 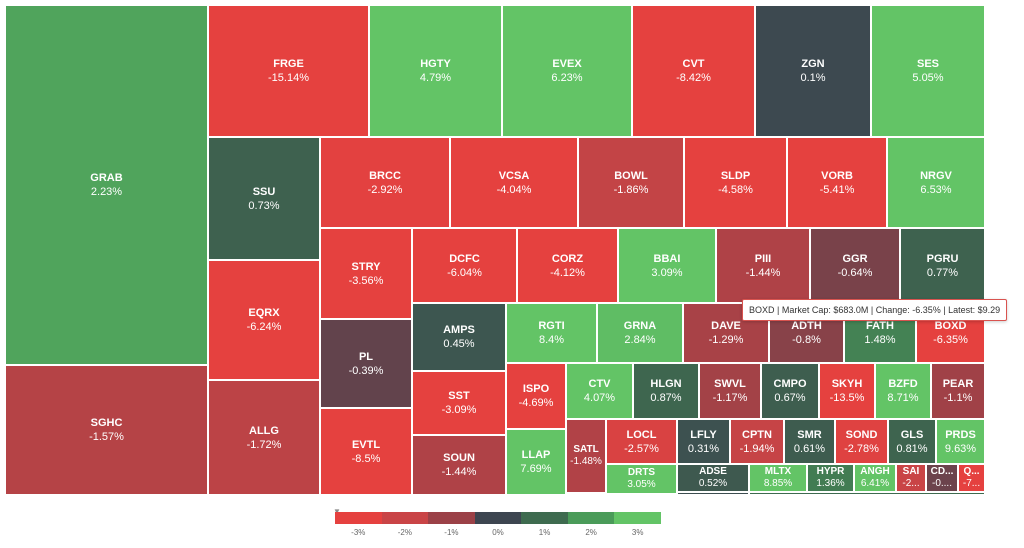 I want to click on tile-cmpo: CMPO 0.67%, so click(x=790, y=391).